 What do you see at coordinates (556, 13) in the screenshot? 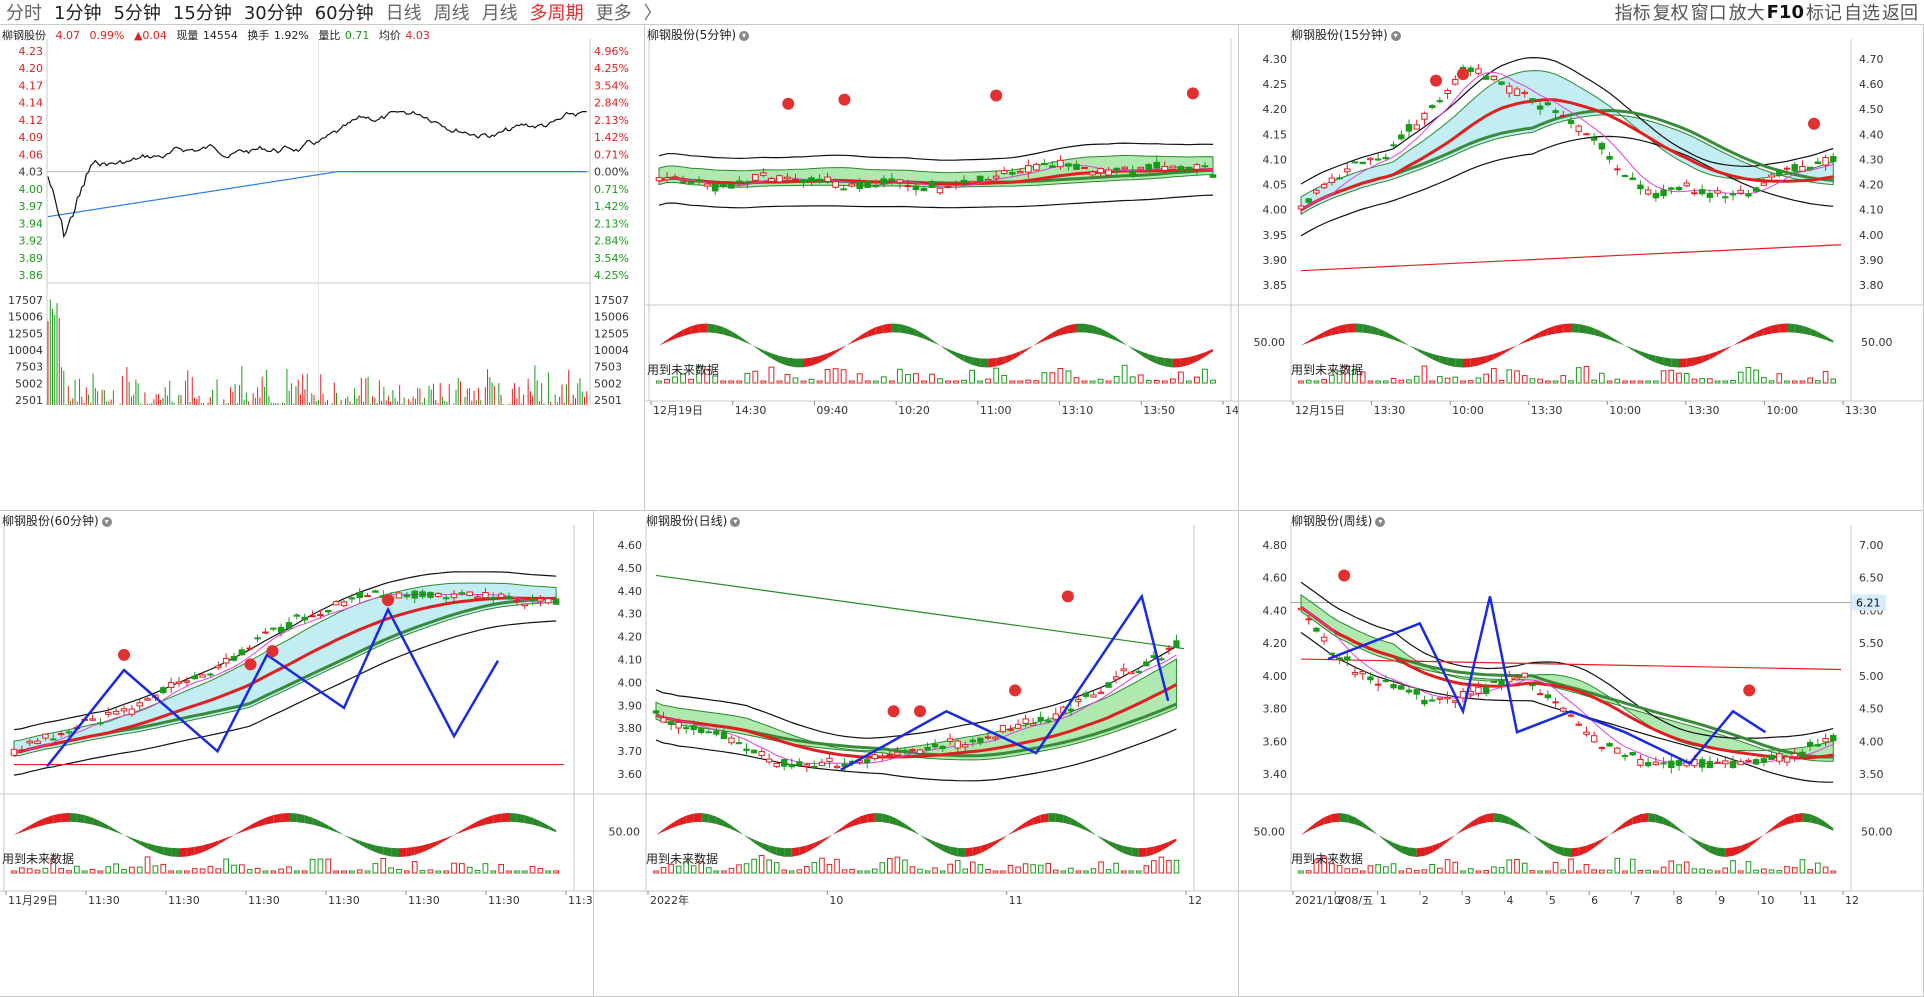
I see `period-tab-9: 多周期` at bounding box center [556, 13].